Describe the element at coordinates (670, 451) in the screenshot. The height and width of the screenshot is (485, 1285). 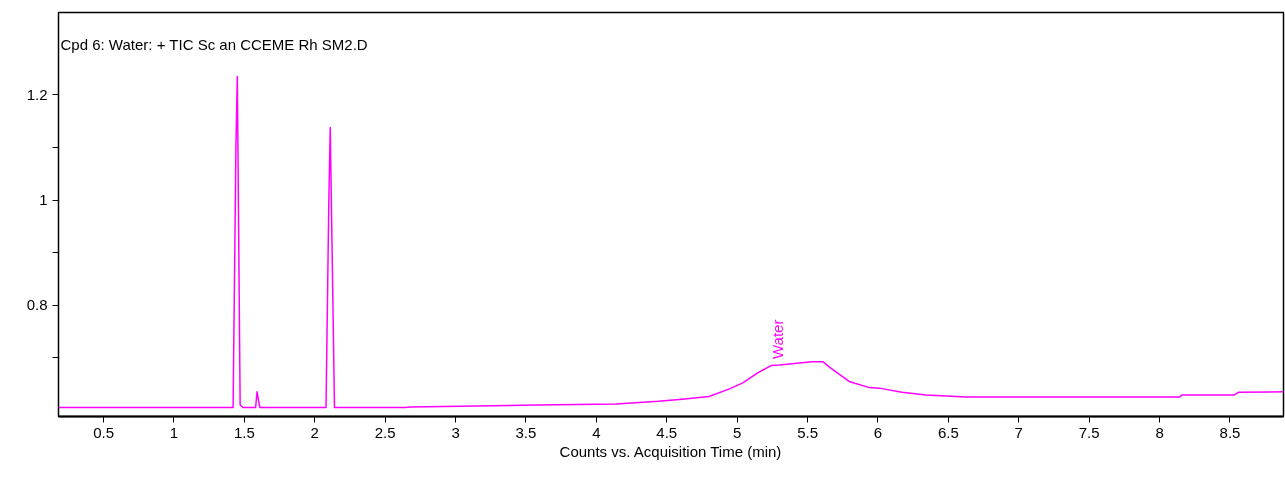
I see `x-axis-title: Counts vs. Acquisition Time (min)` at that location.